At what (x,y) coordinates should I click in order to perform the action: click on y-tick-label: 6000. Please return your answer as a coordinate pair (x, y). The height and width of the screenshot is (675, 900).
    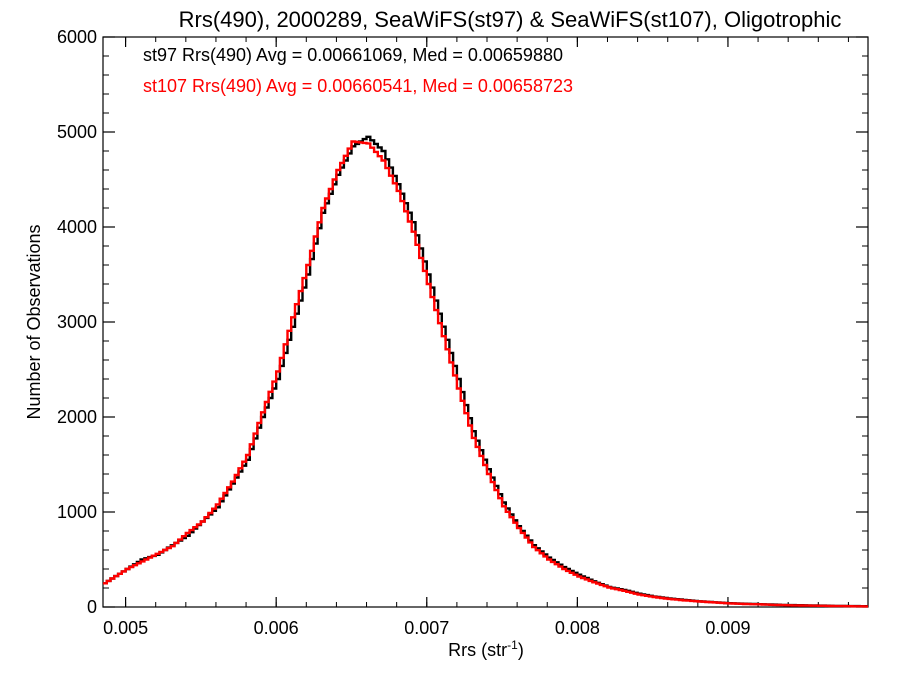
    Looking at the image, I should click on (77, 37).